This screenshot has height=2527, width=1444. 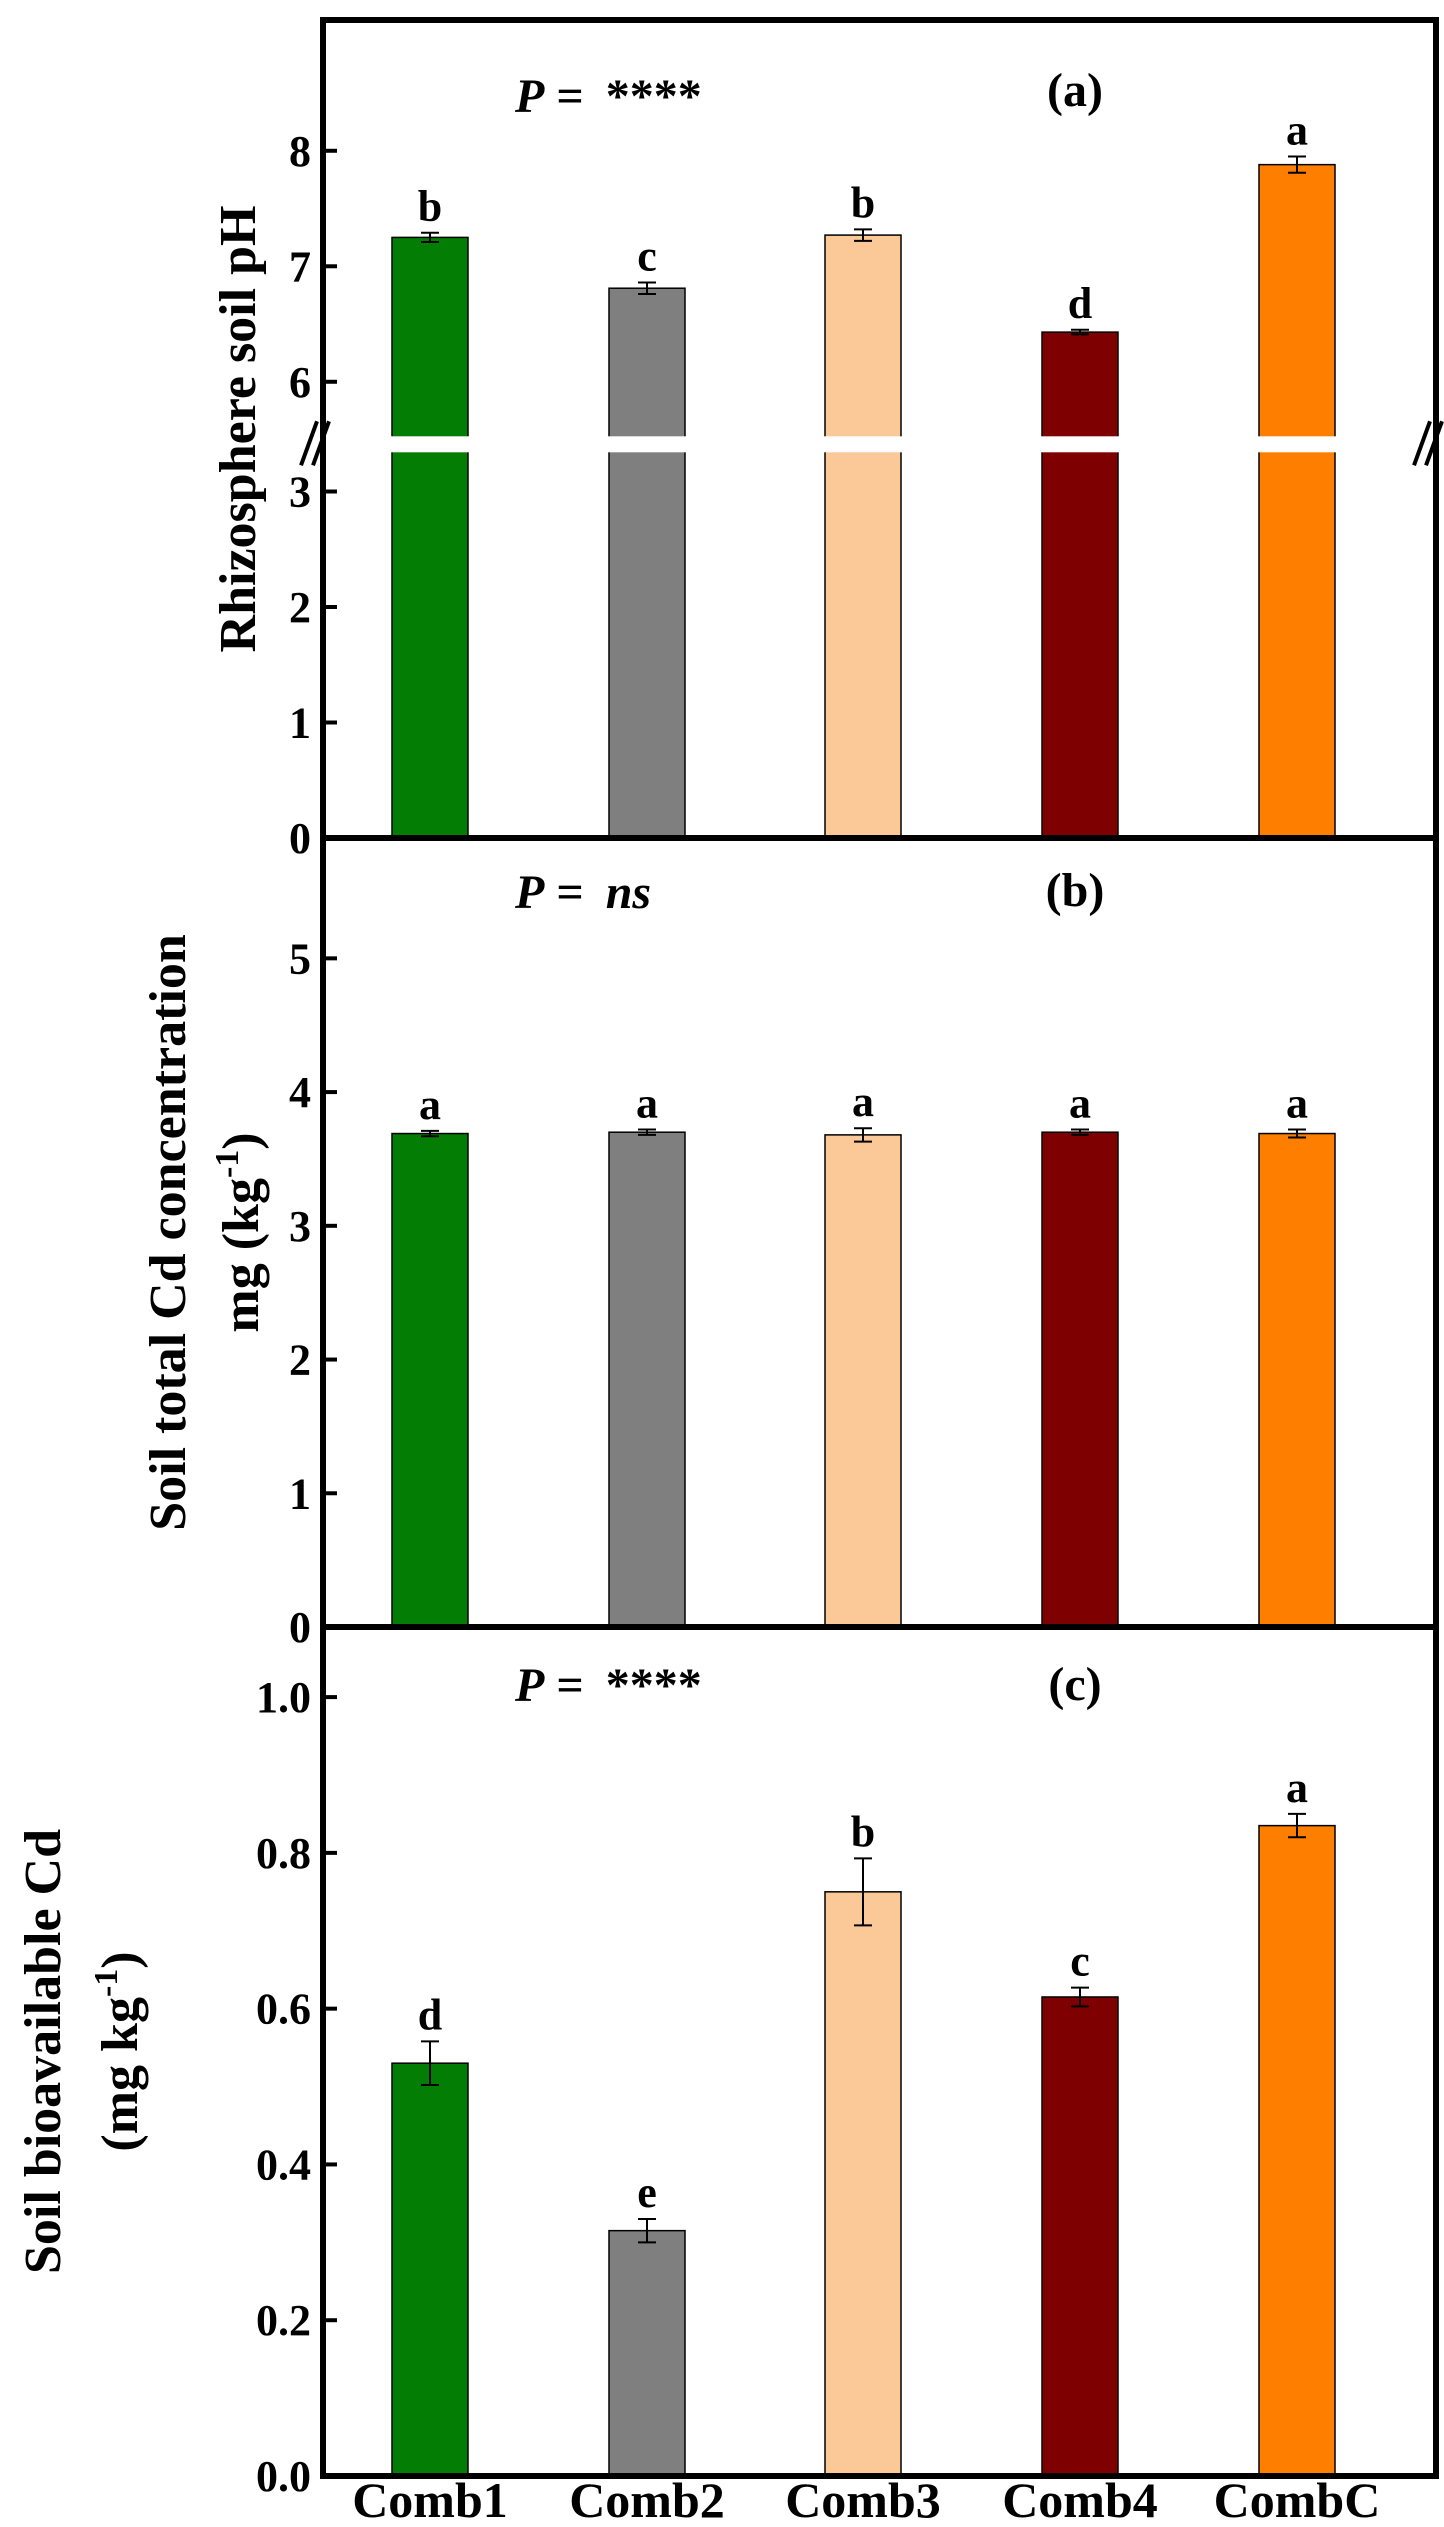 What do you see at coordinates (300, 958) in the screenshot?
I see `y-tick-label: 5` at bounding box center [300, 958].